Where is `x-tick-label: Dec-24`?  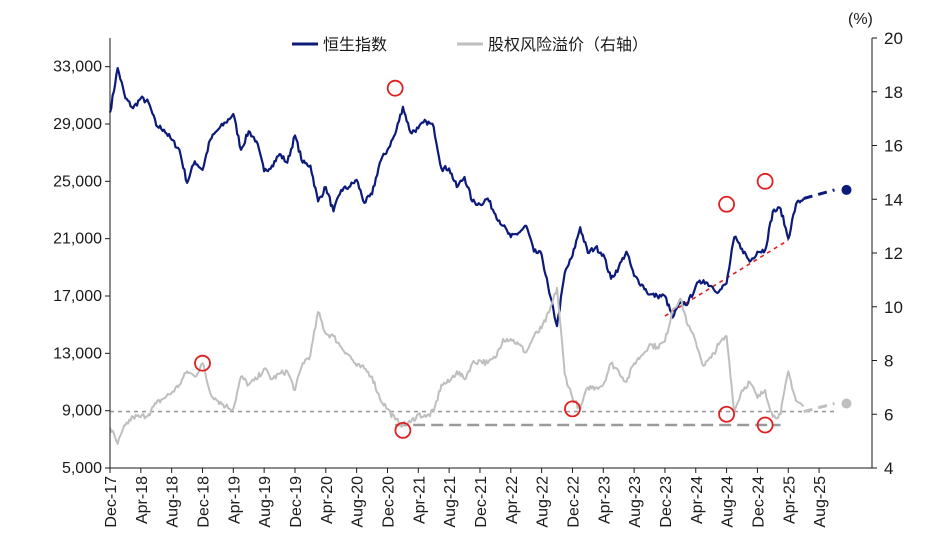
x-tick-label: Dec-24 is located at coordinates (758, 502).